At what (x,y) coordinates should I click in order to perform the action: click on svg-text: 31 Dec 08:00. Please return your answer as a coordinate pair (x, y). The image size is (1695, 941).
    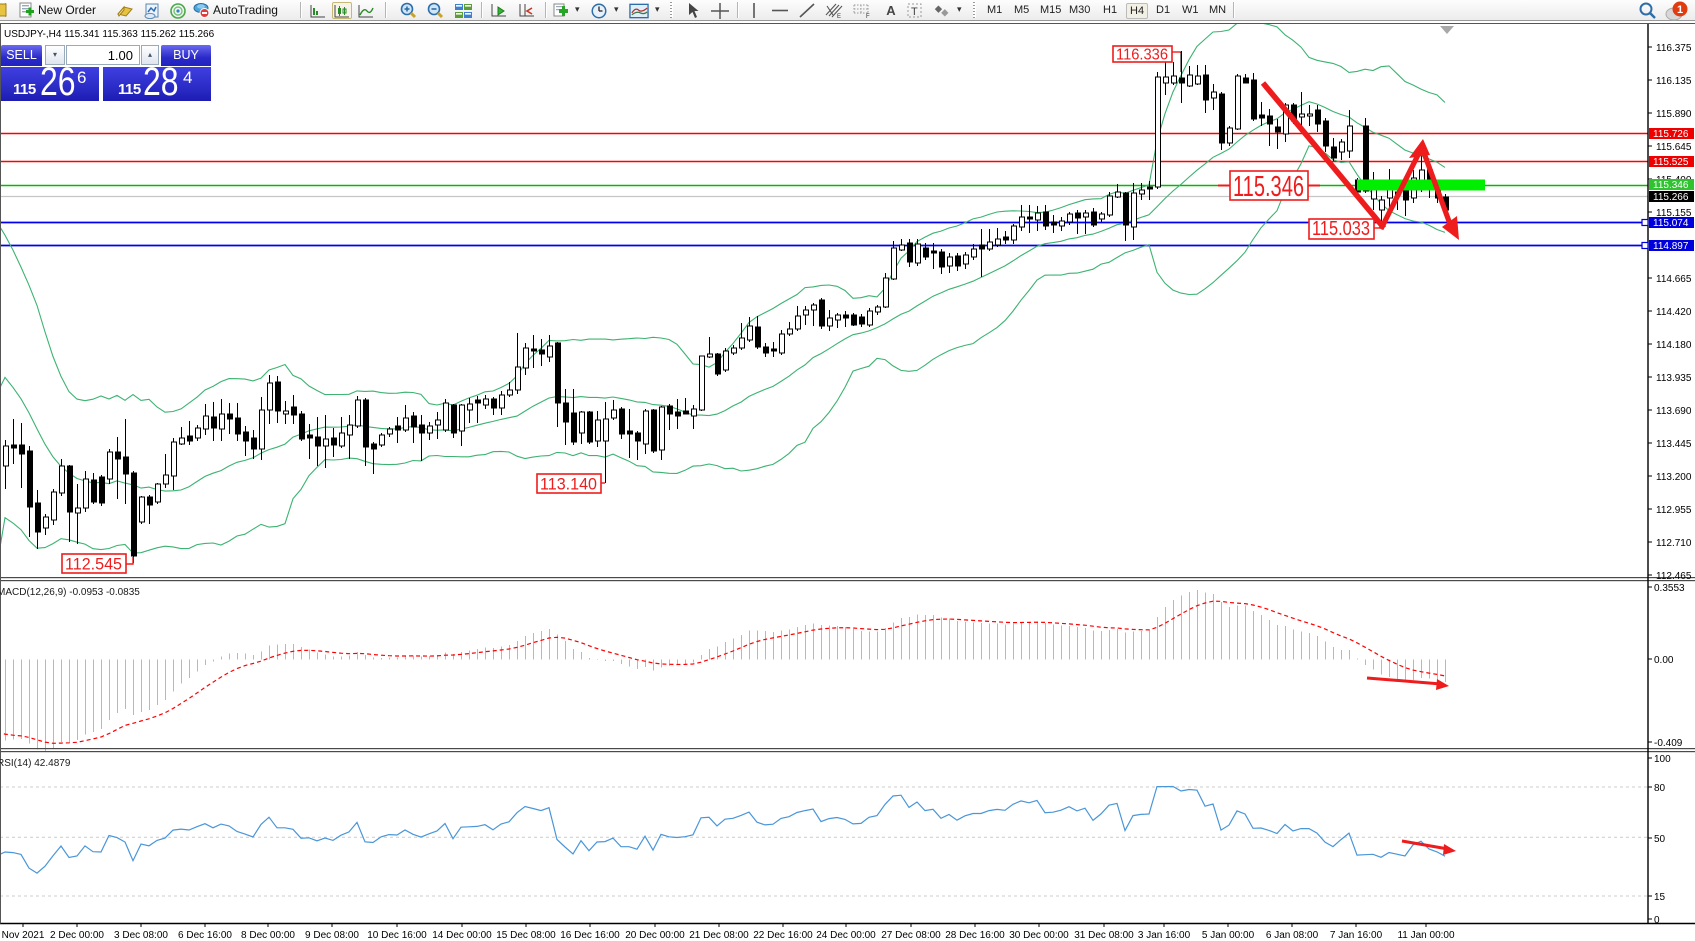
    Looking at the image, I should click on (1104, 935).